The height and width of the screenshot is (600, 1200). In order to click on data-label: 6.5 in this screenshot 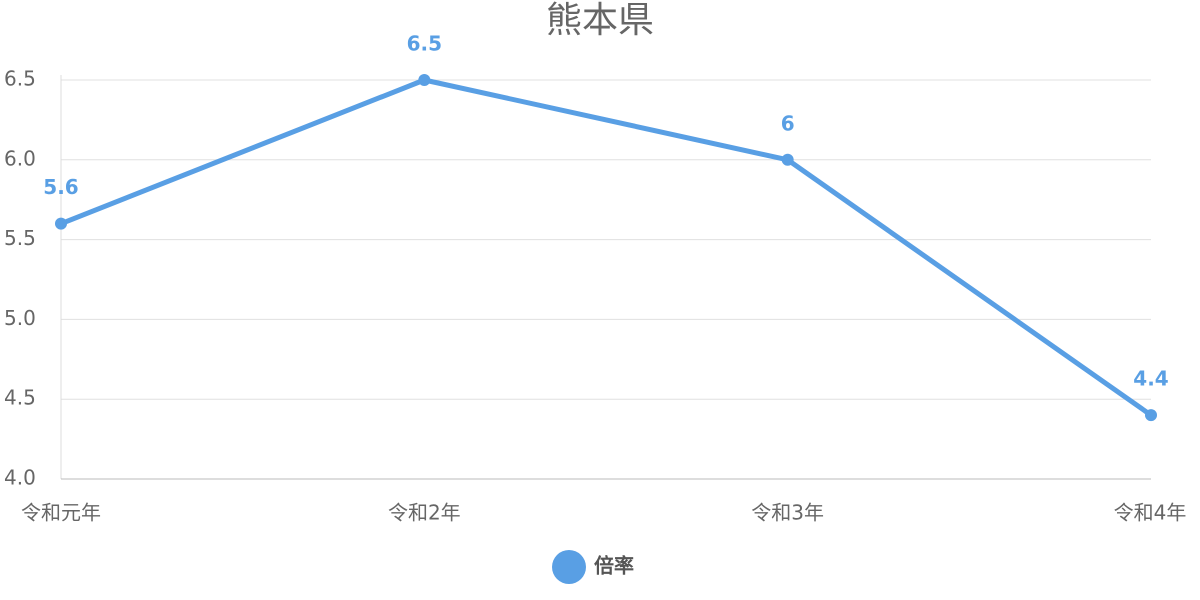, I will do `click(424, 44)`.